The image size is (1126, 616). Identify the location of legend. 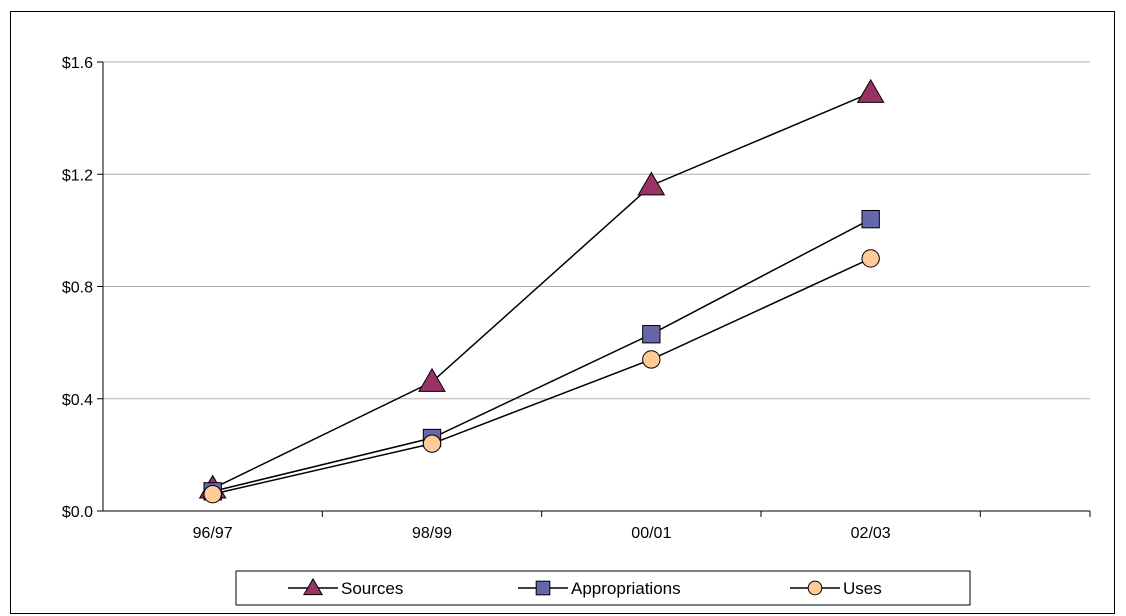
(603, 588).